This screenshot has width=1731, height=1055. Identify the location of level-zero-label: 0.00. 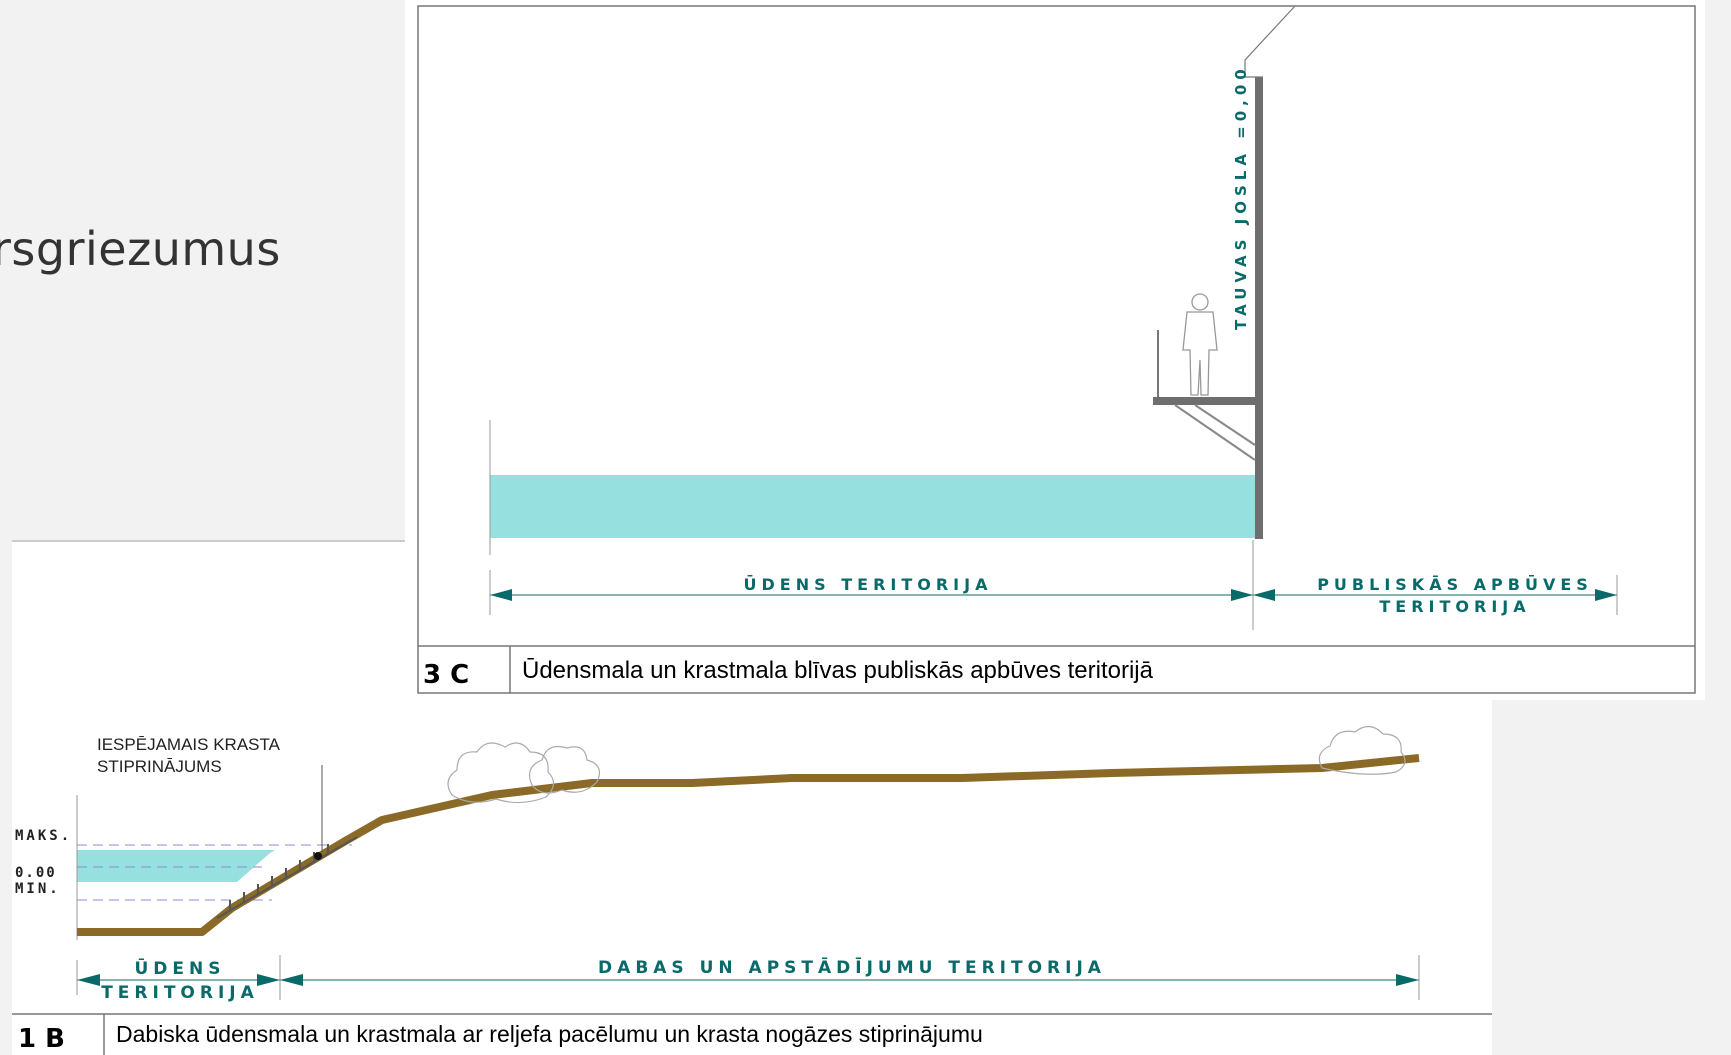
(36, 873).